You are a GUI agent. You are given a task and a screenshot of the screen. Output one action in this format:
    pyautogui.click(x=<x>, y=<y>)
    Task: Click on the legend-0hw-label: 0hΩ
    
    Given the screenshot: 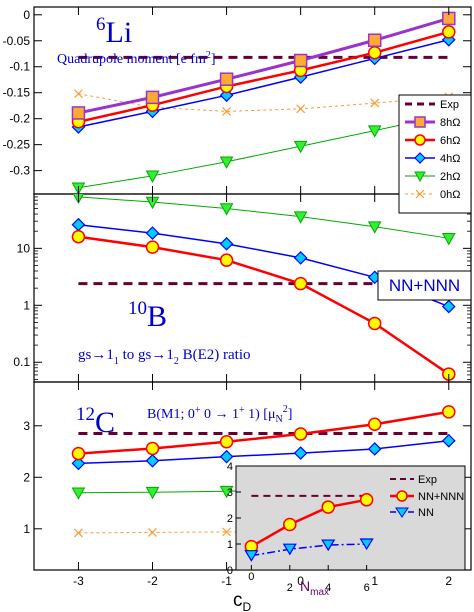 What is the action you would take?
    pyautogui.click(x=450, y=195)
    